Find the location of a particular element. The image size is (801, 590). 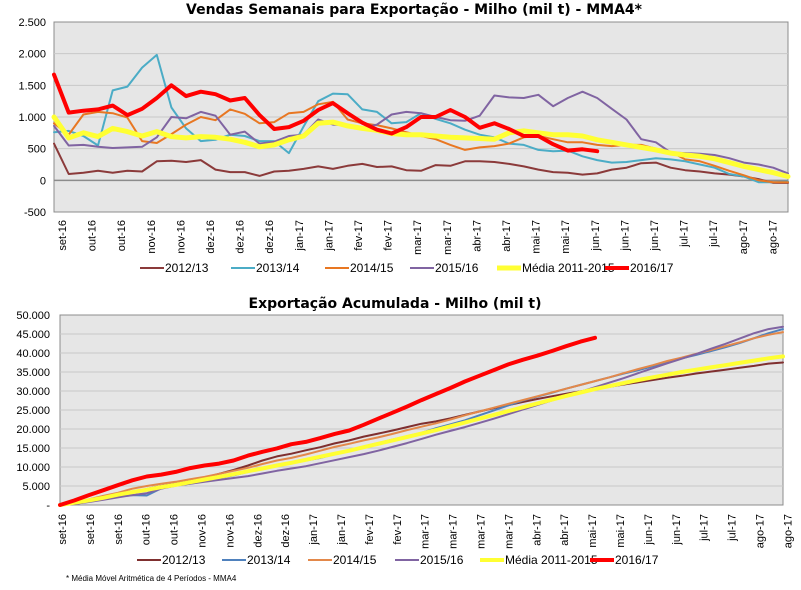

y-tick-label: 15.000 is located at coordinates (33, 449).